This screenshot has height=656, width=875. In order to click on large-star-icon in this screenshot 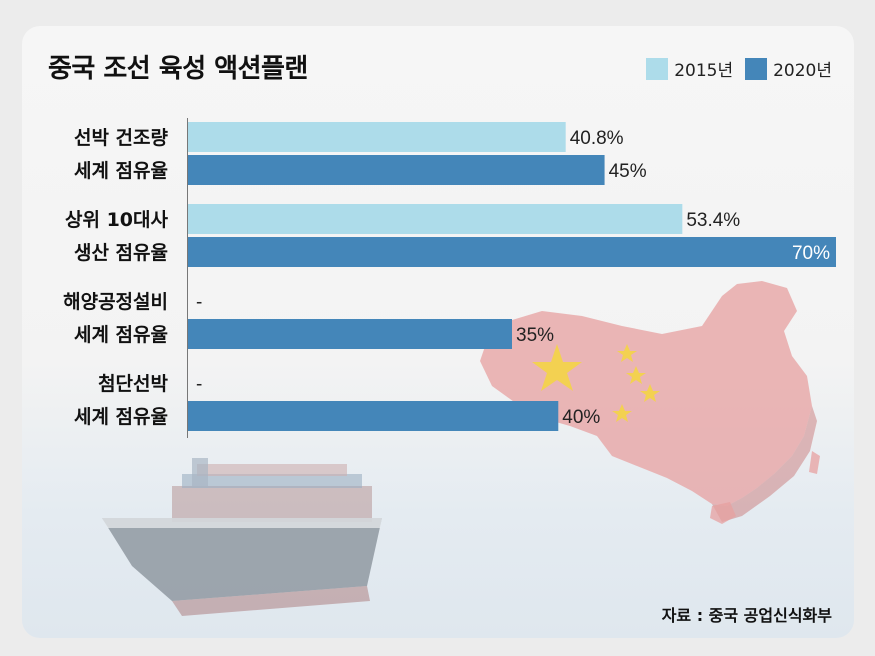, I will do `click(557, 367)`.